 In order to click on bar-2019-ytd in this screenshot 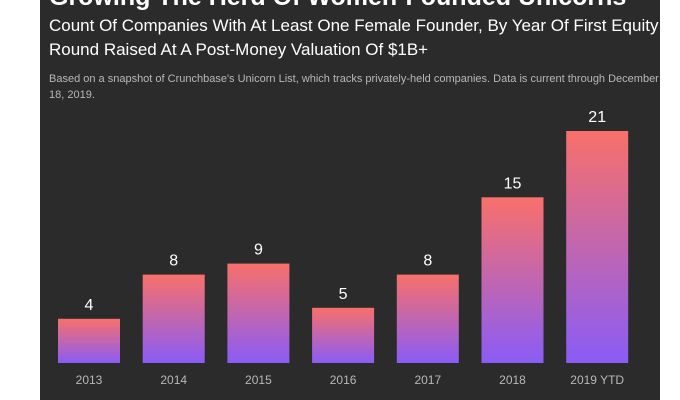, I will do `click(597, 247)`.